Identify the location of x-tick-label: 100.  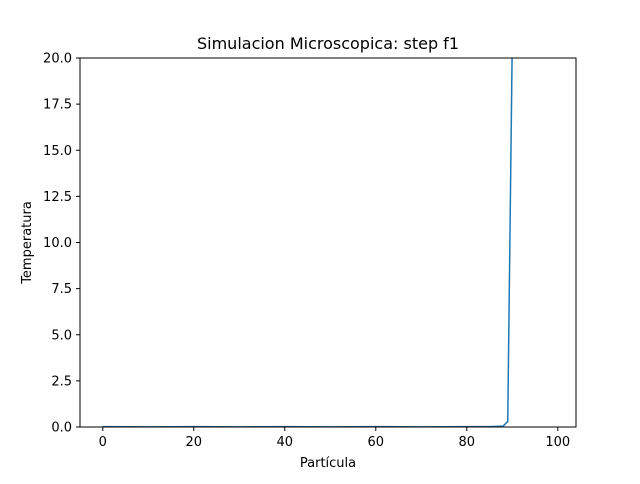
(557, 442).